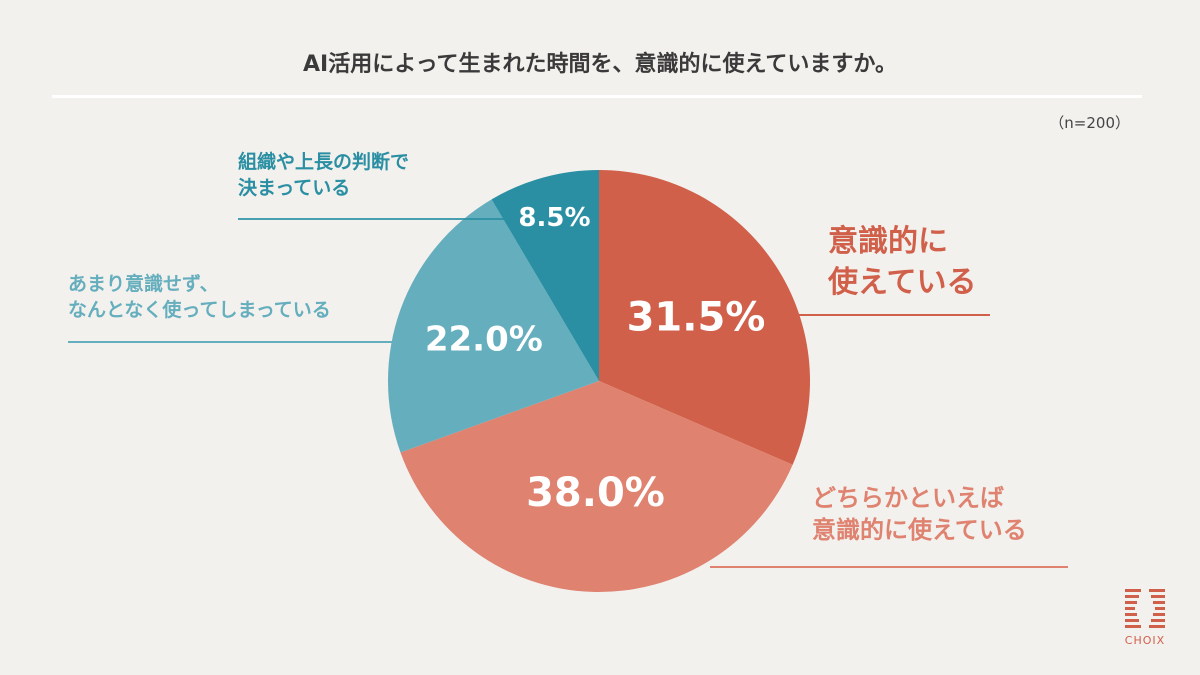 Image resolution: width=1200 pixels, height=675 pixels. Describe the element at coordinates (902, 262) in the screenshot. I see `slice-label-0: 意識的に 使えている` at that location.